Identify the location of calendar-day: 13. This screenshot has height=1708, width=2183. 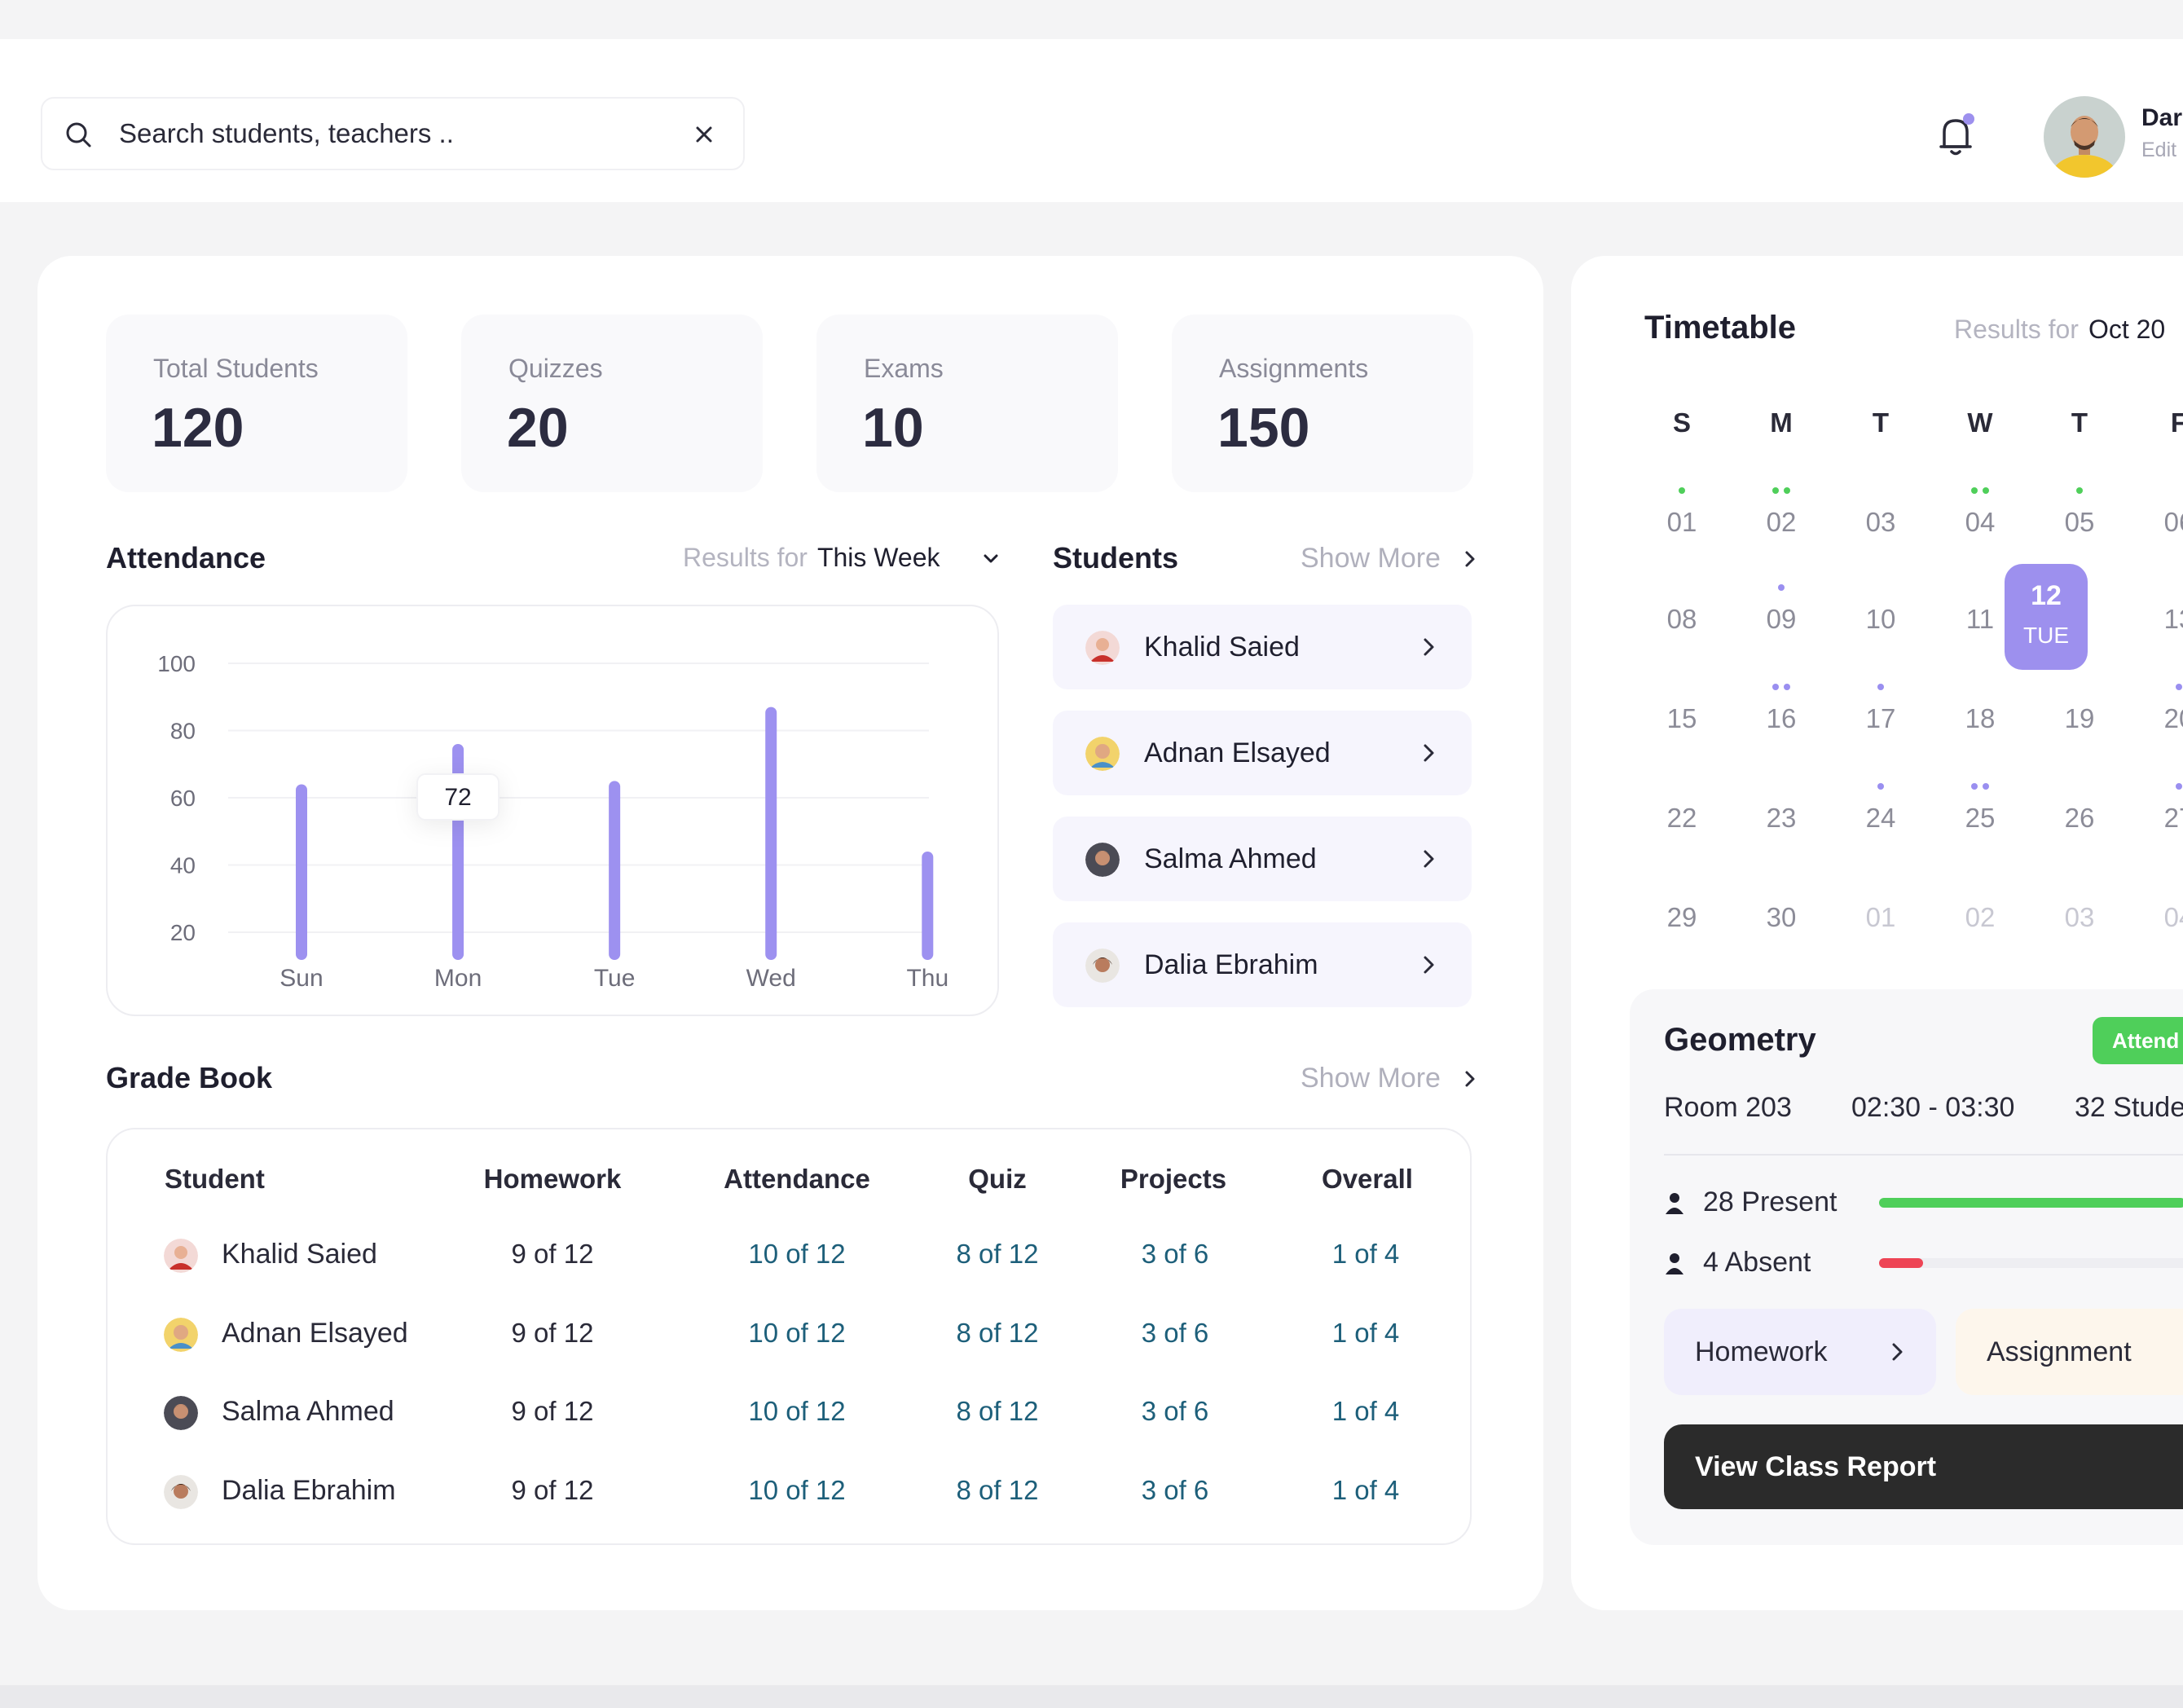
(2173, 619).